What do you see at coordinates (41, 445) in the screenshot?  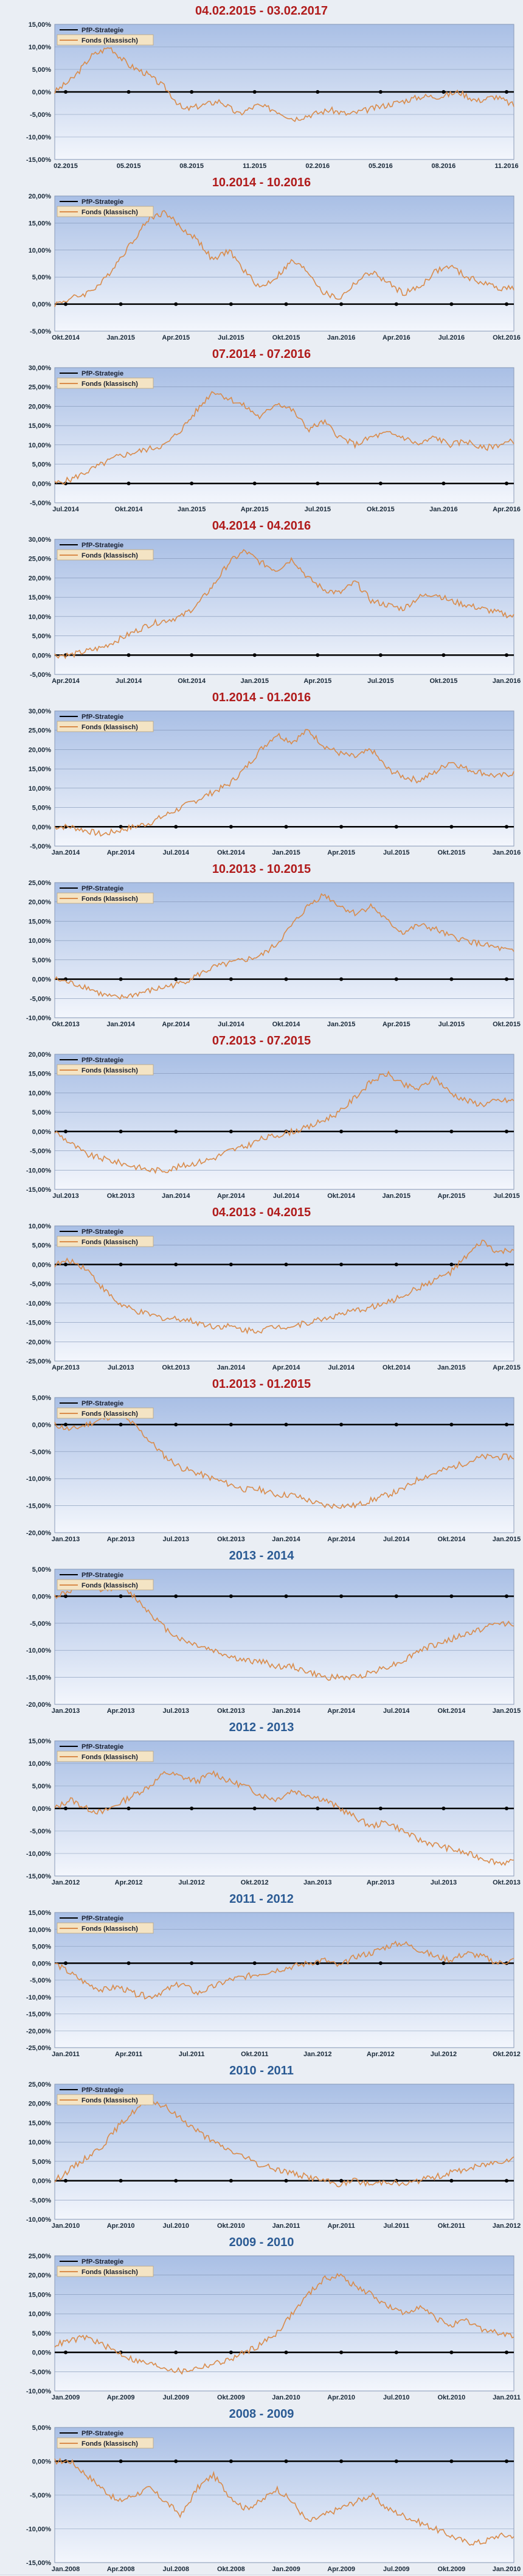 I see `y-tick-label: 10,00%` at bounding box center [41, 445].